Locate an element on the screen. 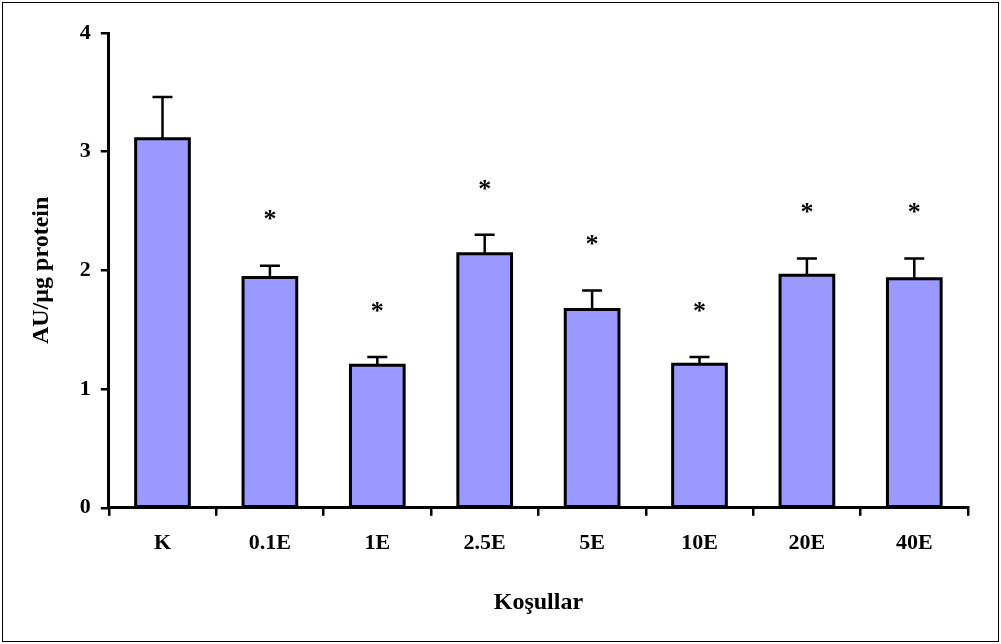  y-tick-label: 1 is located at coordinates (85, 387).